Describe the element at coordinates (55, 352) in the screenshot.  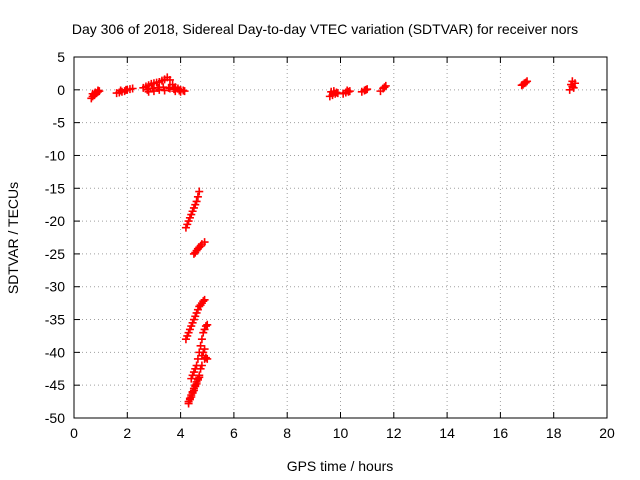
I see `y-tick-label: -40` at that location.